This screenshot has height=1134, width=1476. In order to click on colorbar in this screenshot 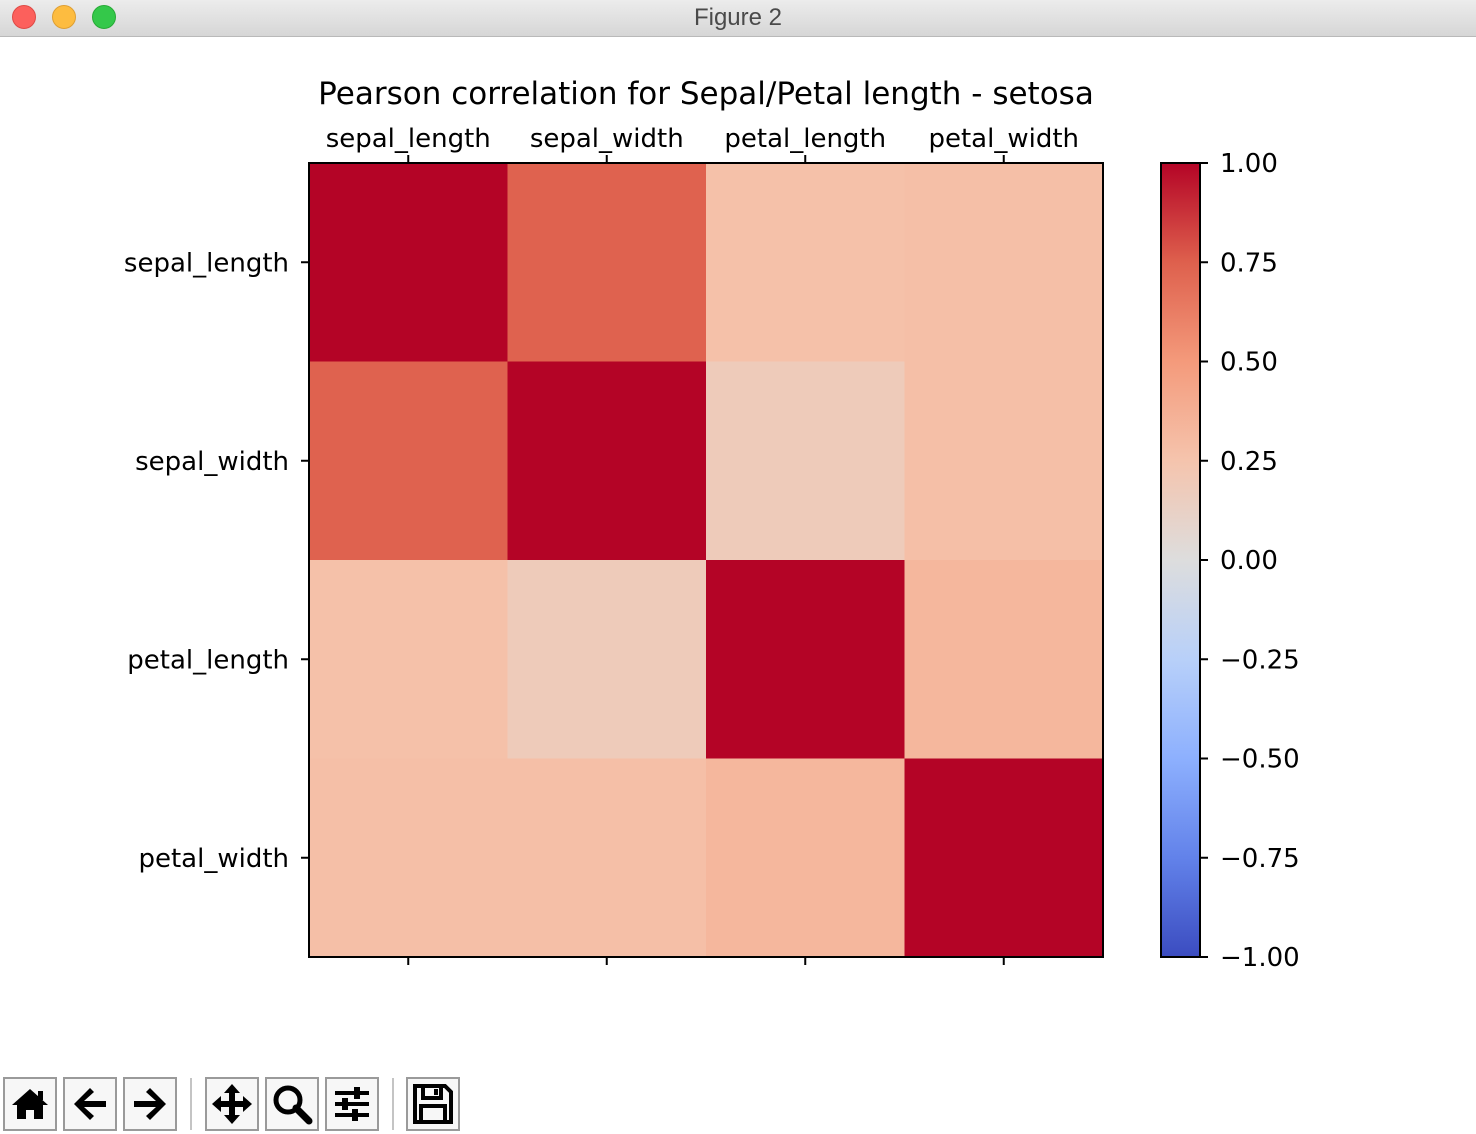, I will do `click(1180, 560)`.